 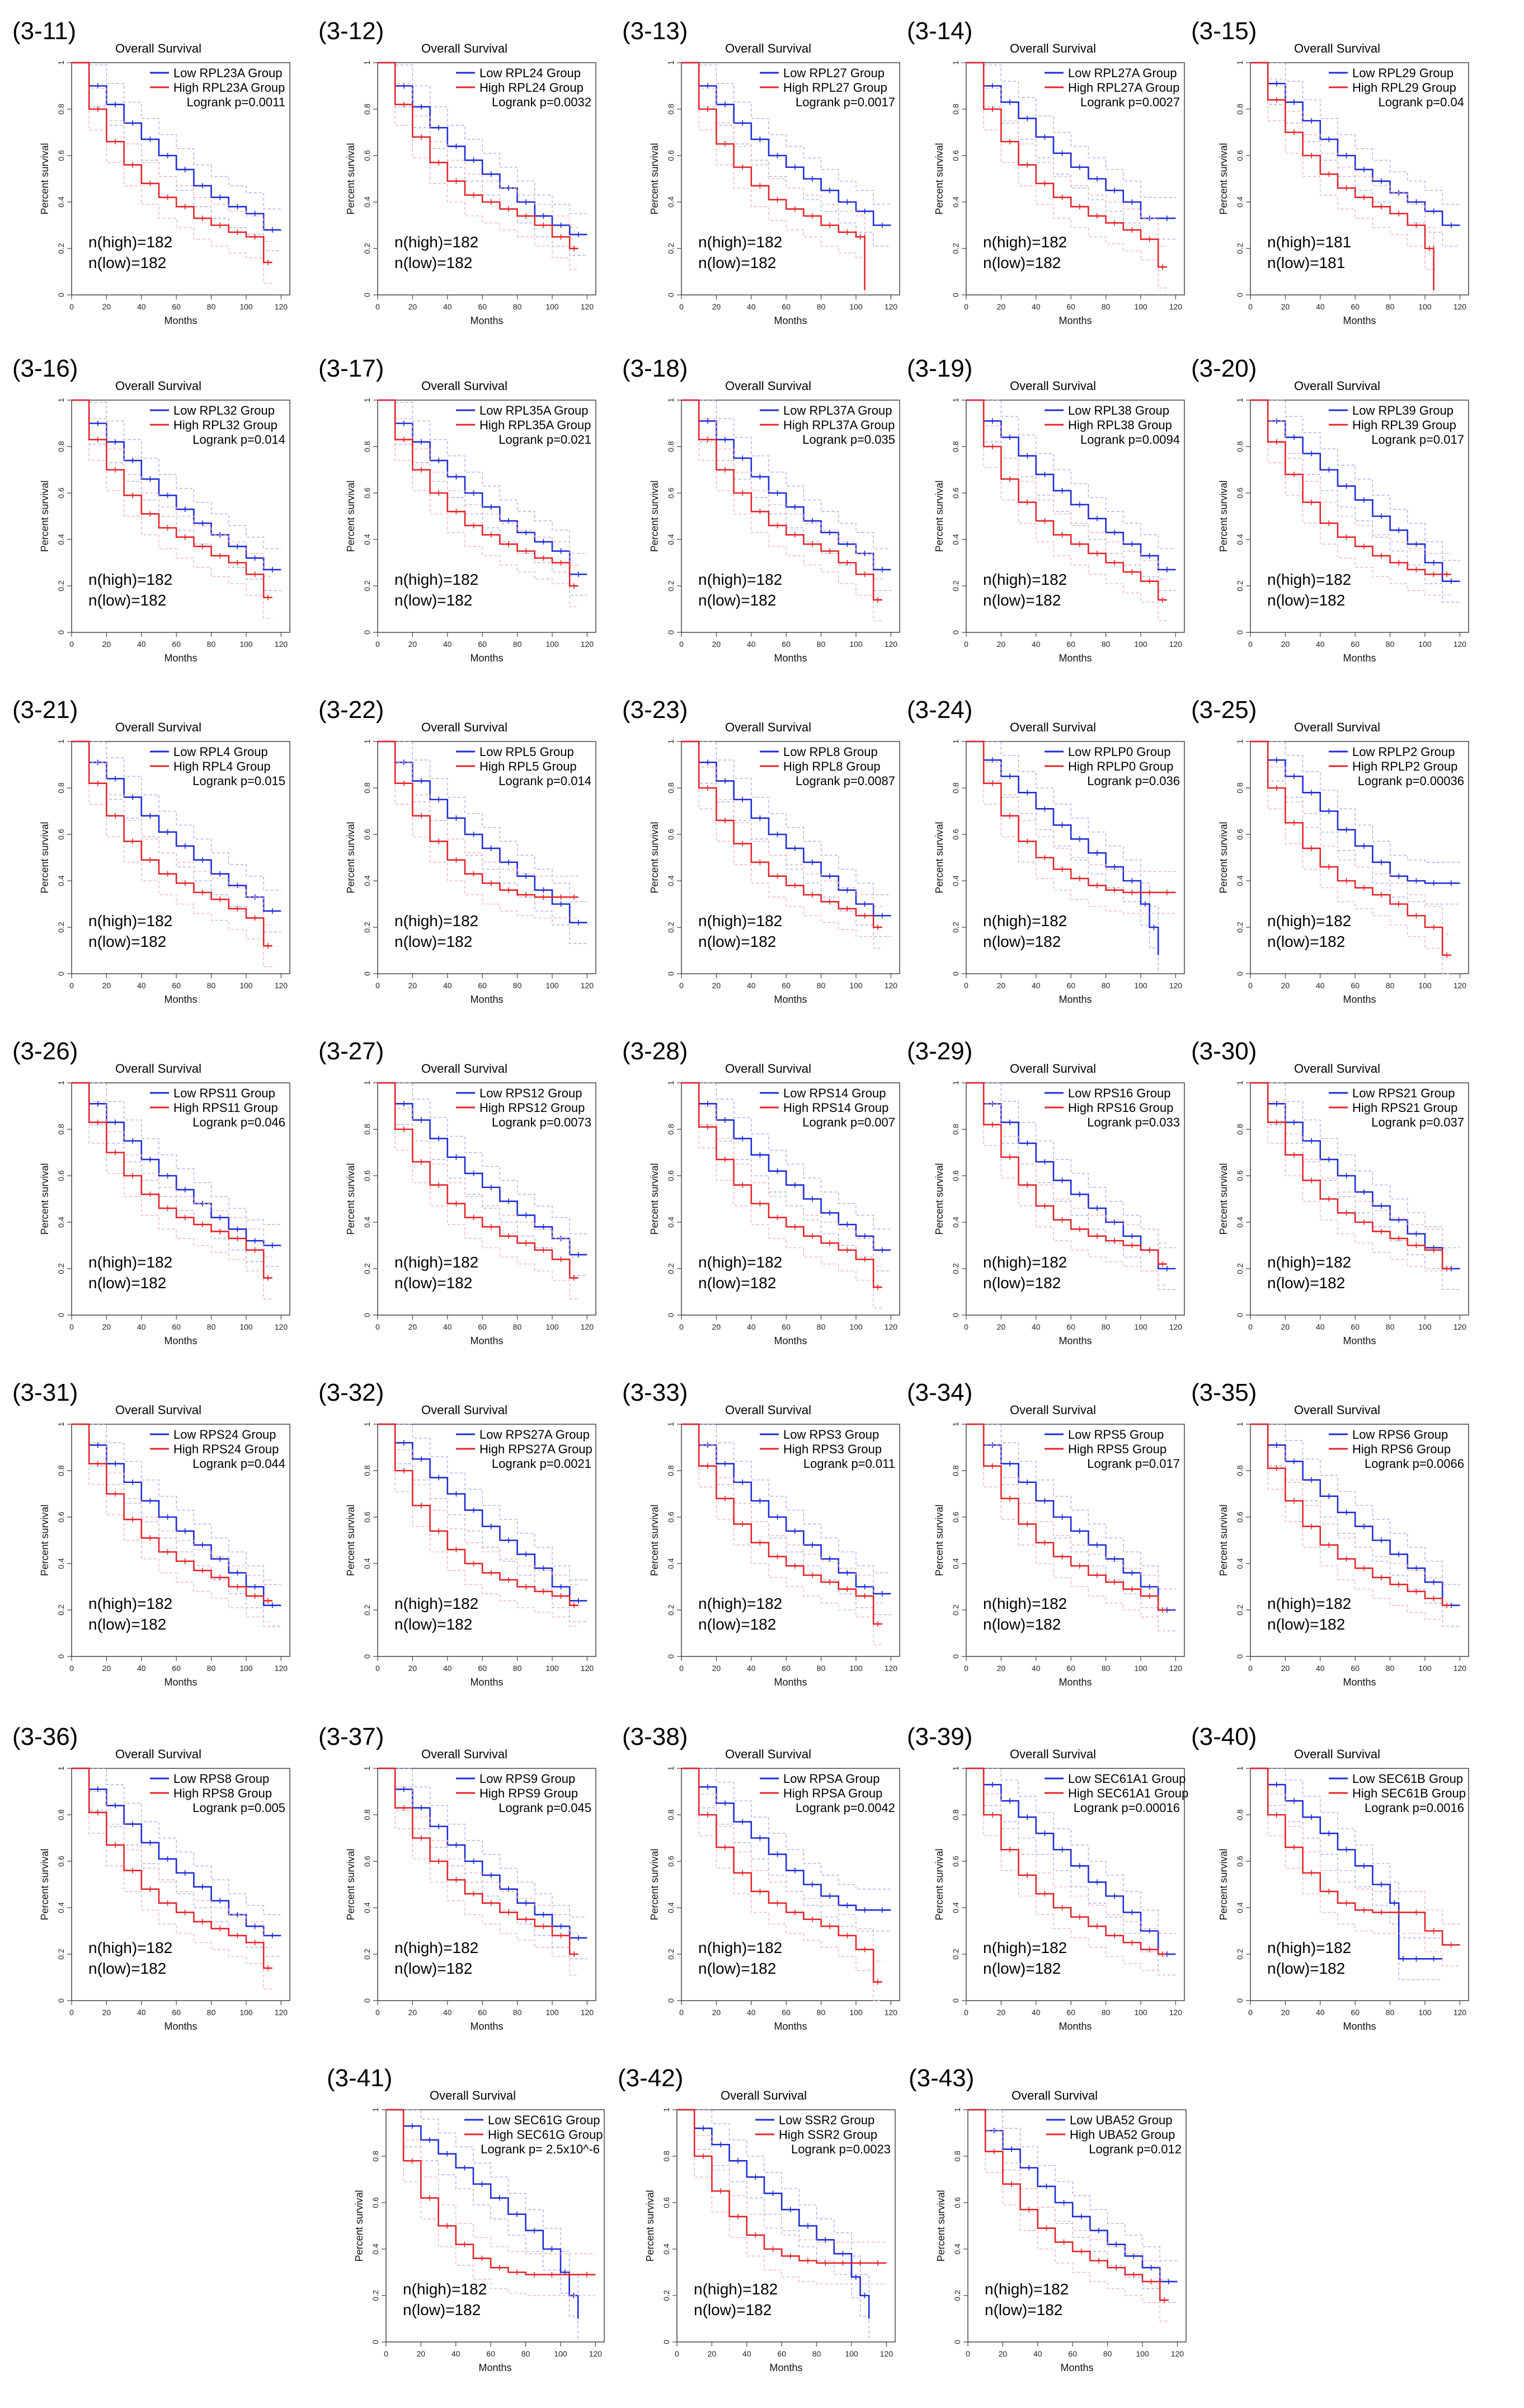 What do you see at coordinates (531, 88) in the screenshot?
I see `legend-high-label: High RPL24 Group` at bounding box center [531, 88].